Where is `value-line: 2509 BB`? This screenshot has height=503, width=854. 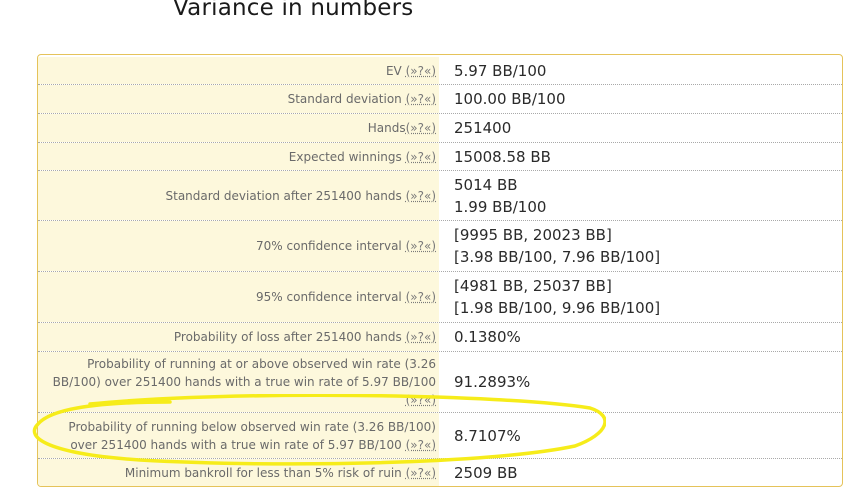 value-line: 2509 BB is located at coordinates (486, 472).